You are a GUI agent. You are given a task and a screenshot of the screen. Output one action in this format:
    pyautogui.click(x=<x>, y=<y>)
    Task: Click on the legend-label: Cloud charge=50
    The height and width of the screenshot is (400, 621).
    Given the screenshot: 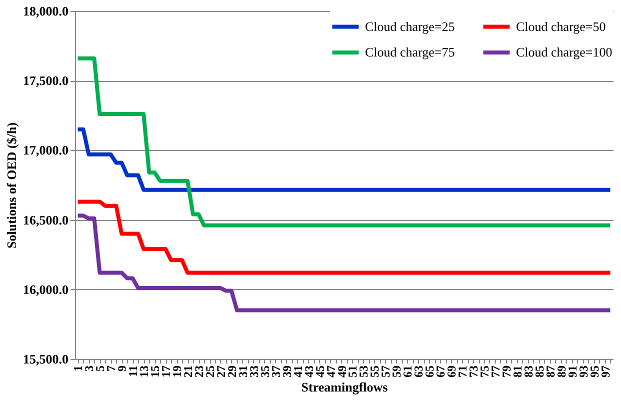 What is the action you would take?
    pyautogui.click(x=561, y=26)
    